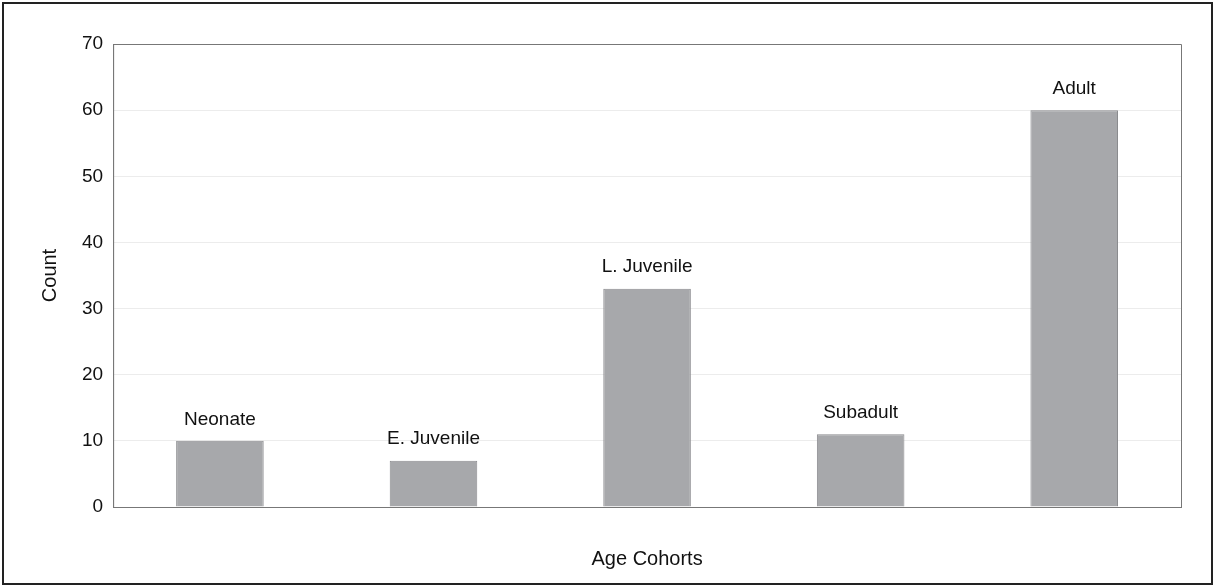 The image size is (1215, 587). I want to click on y-tick-label: 10, so click(92, 440).